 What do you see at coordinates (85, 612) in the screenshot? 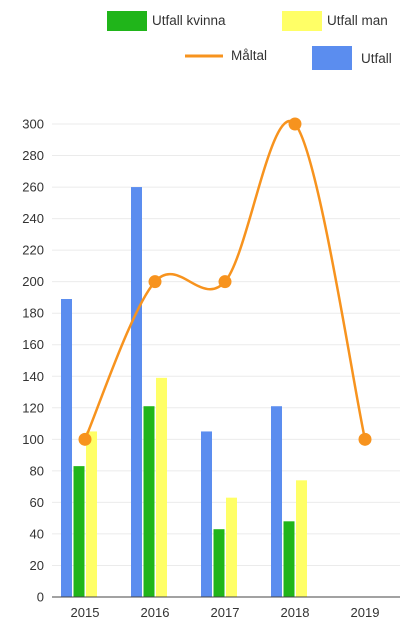
I see `x-tick-label: 2015` at bounding box center [85, 612].